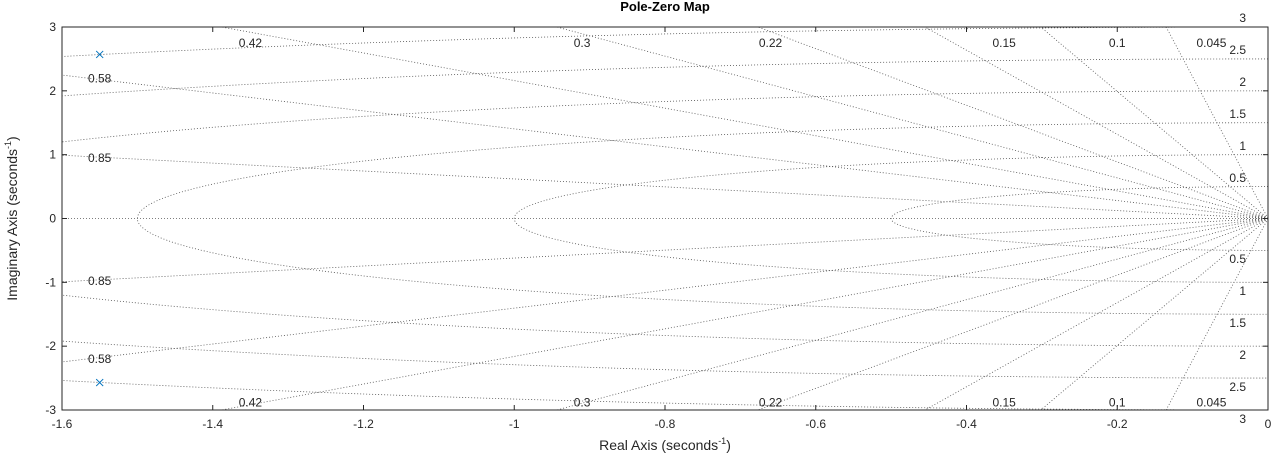  Describe the element at coordinates (8, 145) in the screenshot. I see `y-axis-label-sup: -1` at that location.